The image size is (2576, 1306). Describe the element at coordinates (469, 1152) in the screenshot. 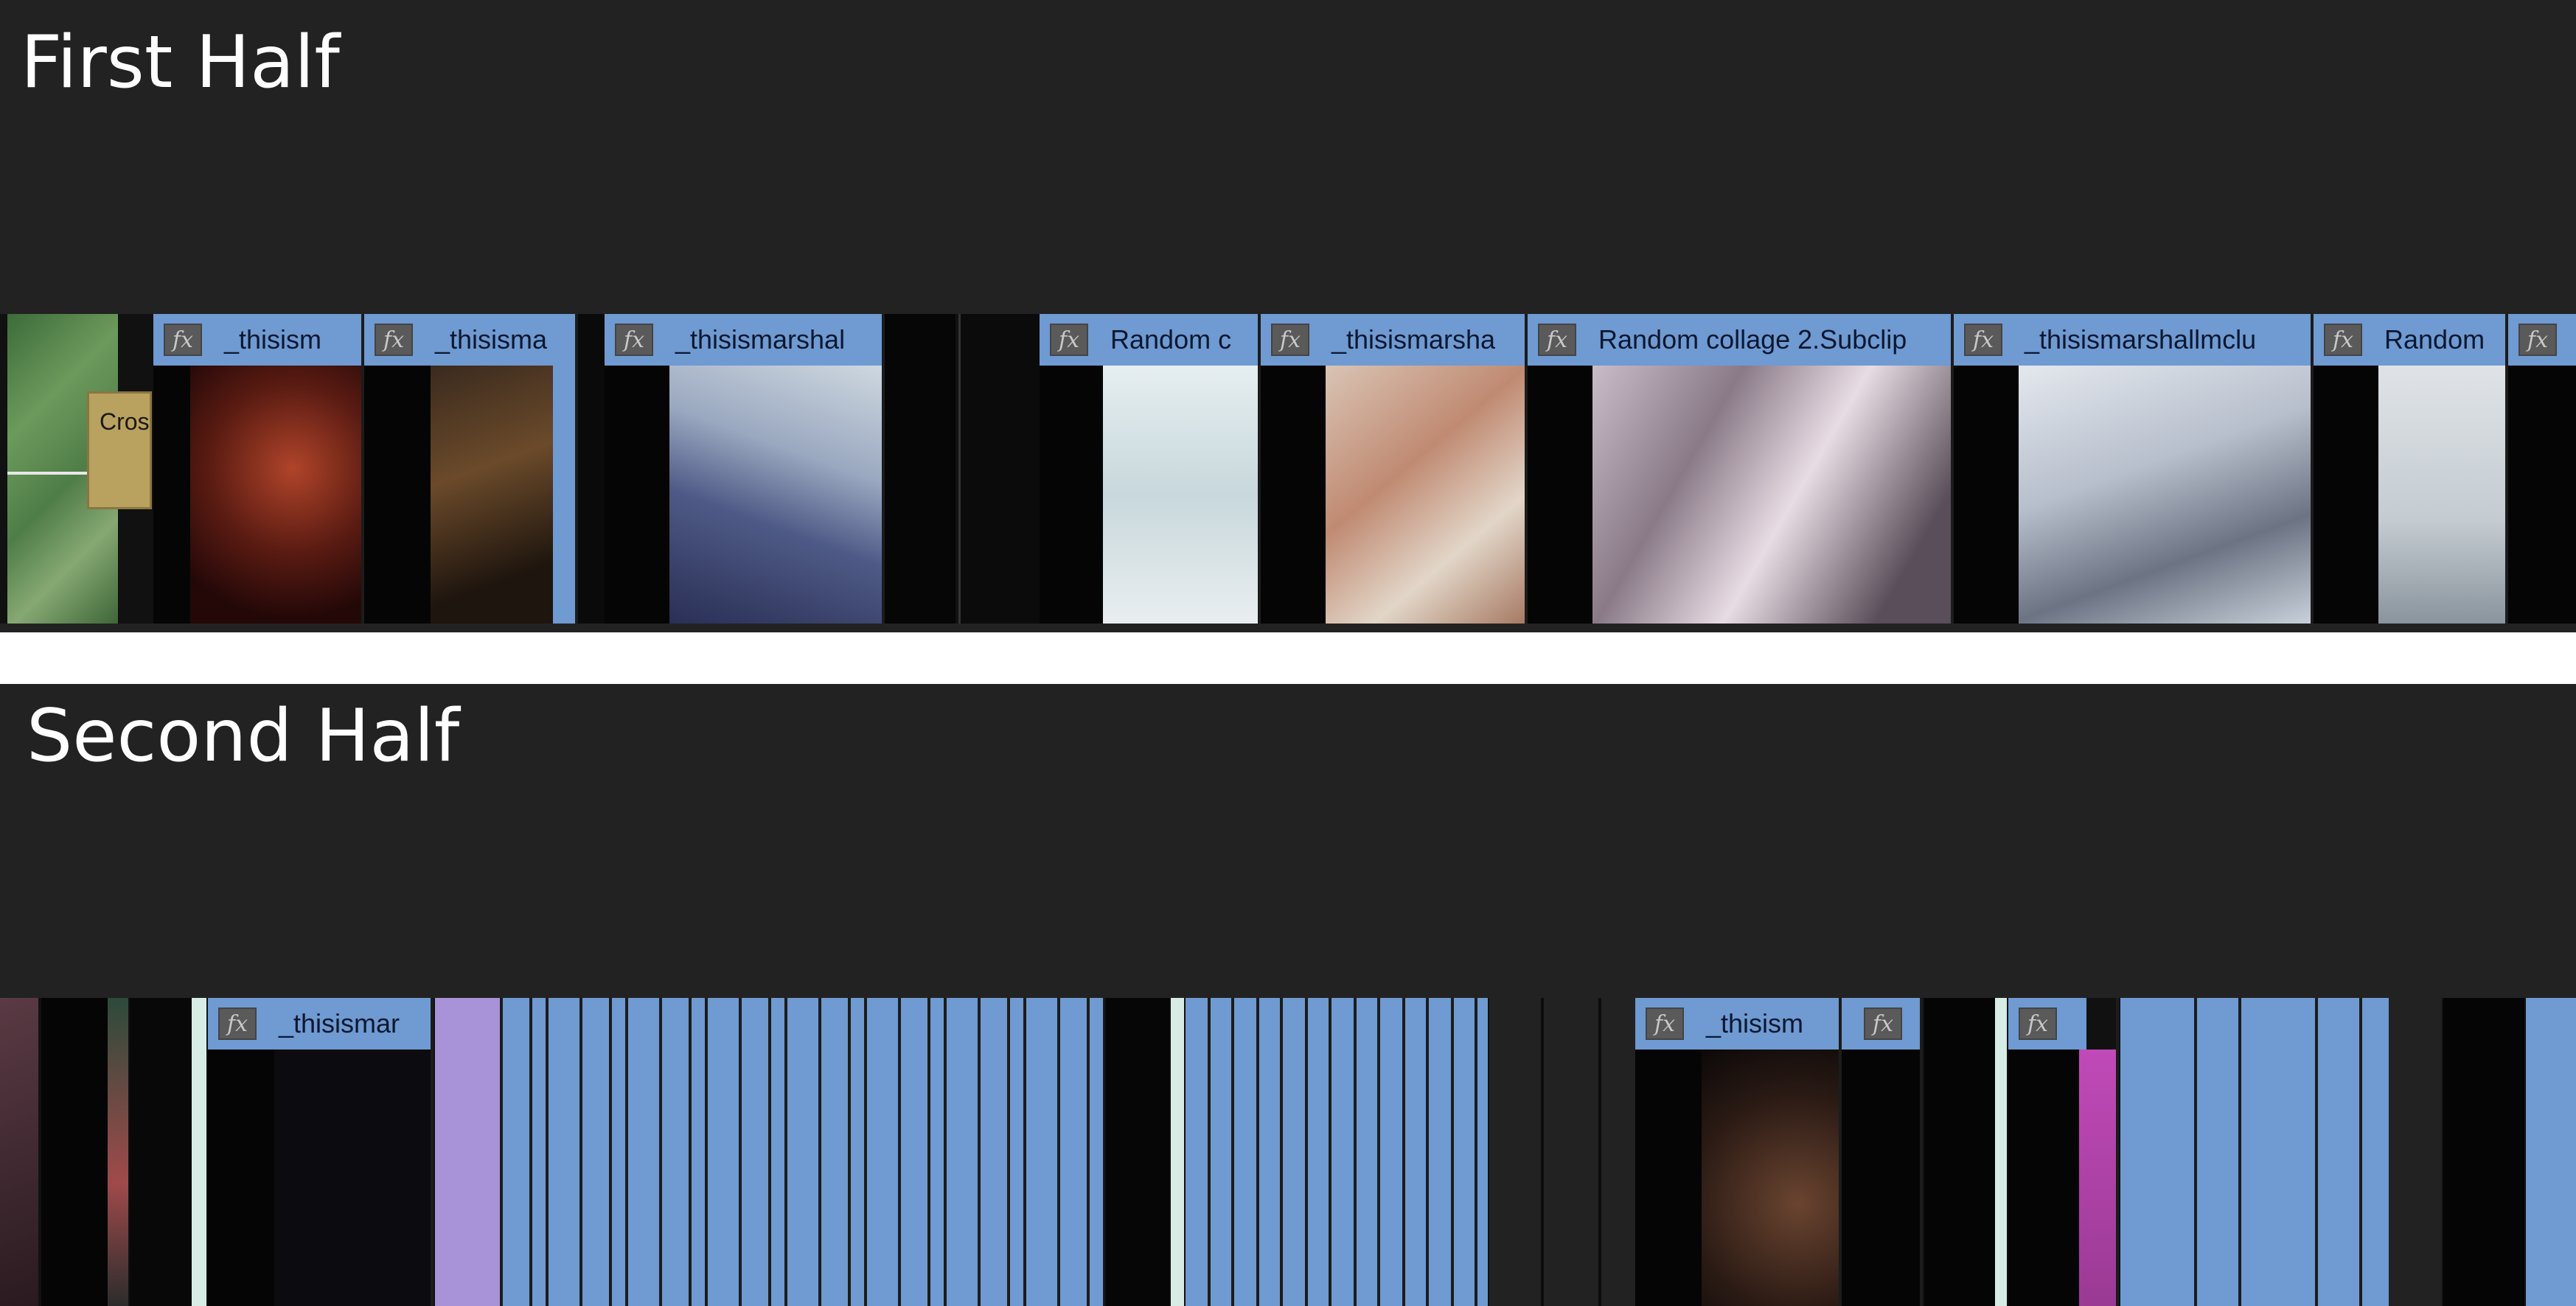

I see `adjustment-layer-clip` at that location.